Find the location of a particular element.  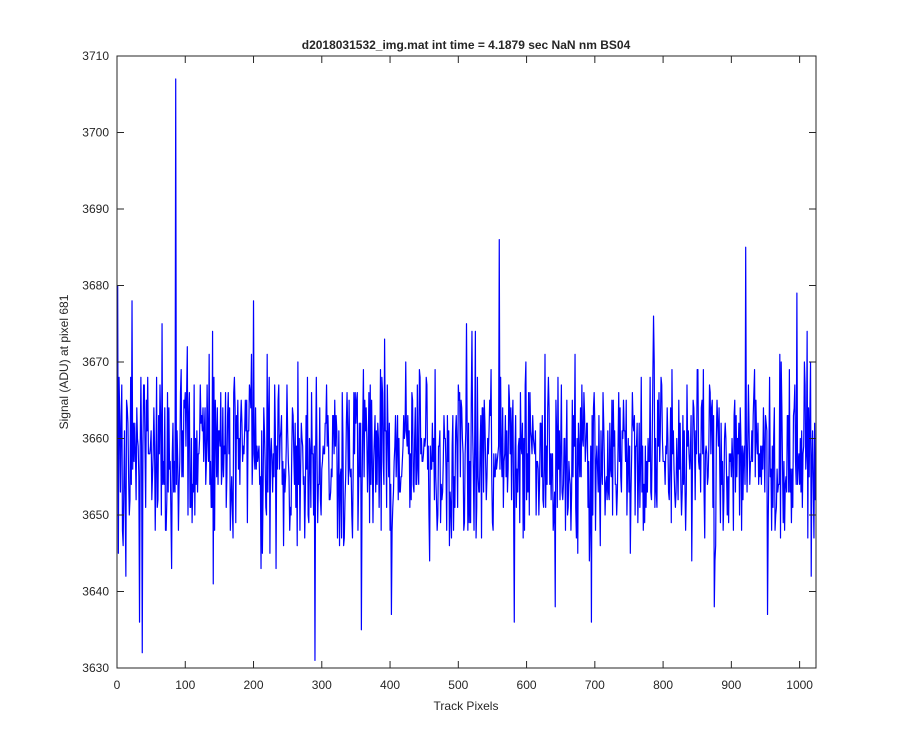

x-tick-label: 200 is located at coordinates (254, 685).